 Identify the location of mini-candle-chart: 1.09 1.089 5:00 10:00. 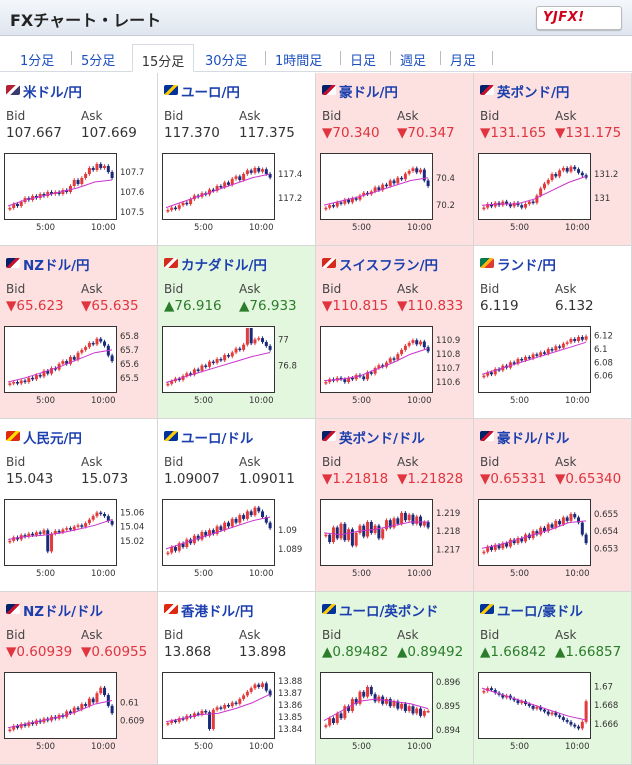
(237, 542).